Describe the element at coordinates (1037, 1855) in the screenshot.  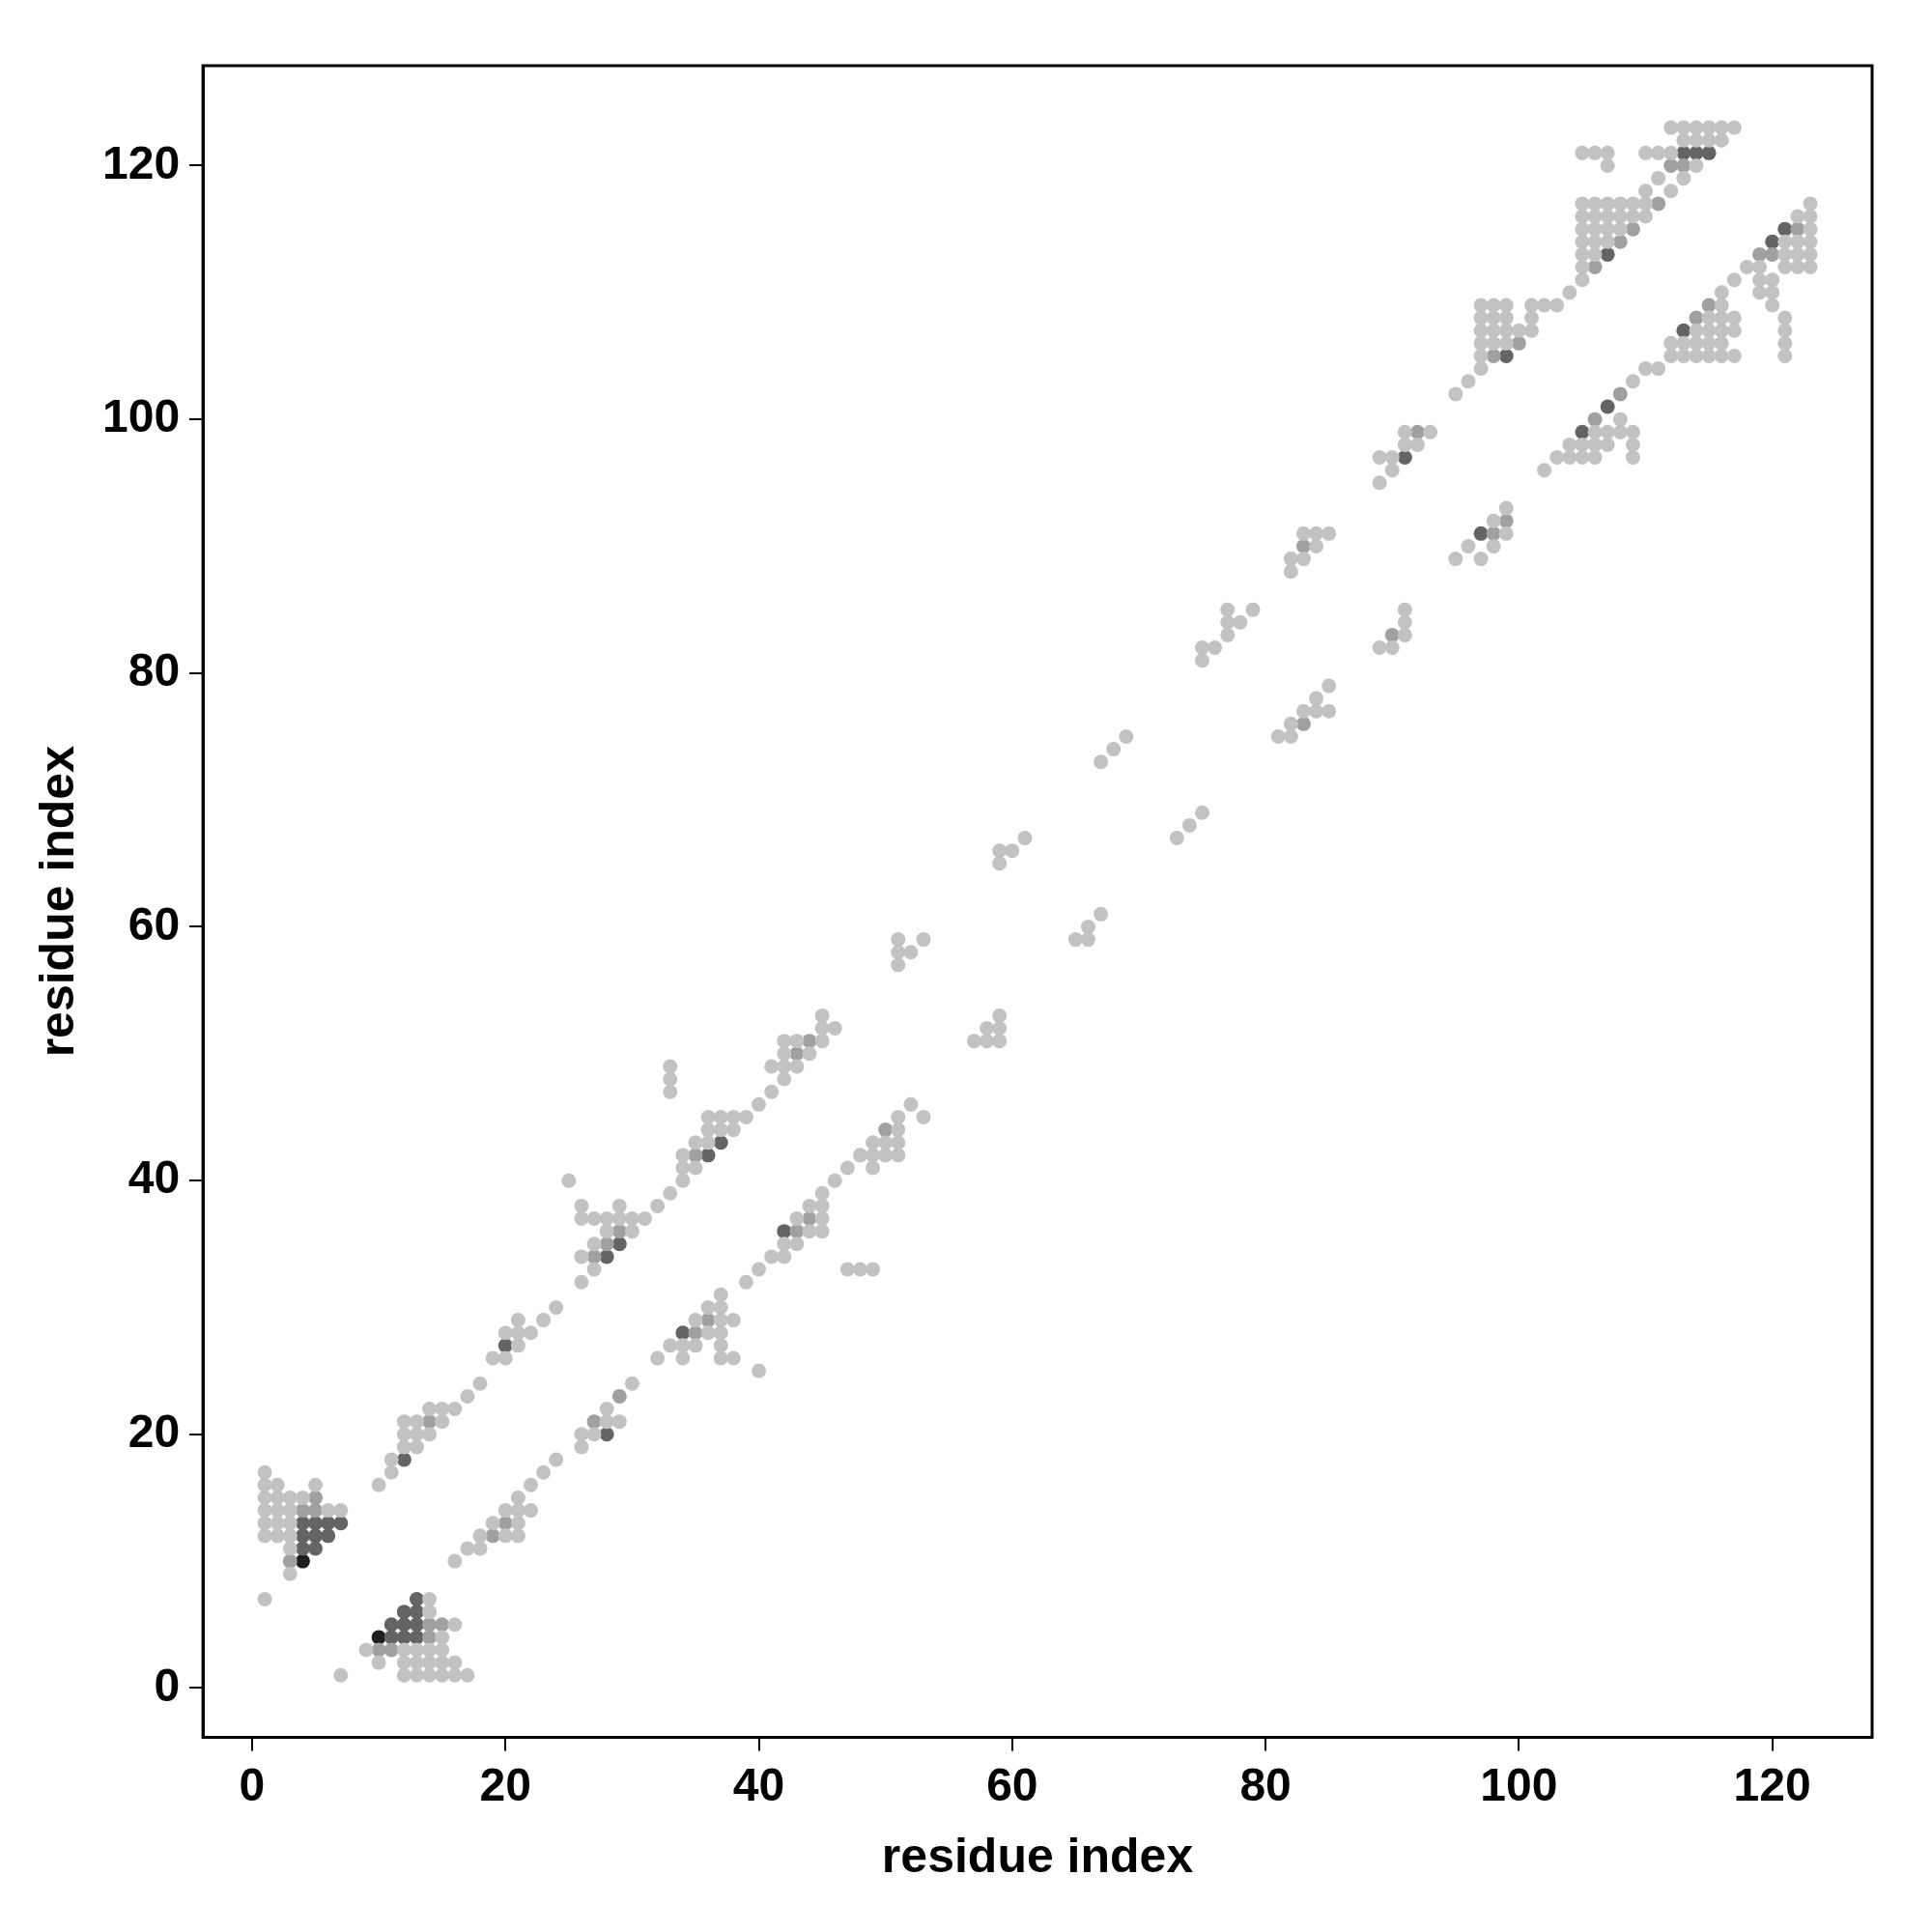
I see `x-axis-title: residue index` at that location.